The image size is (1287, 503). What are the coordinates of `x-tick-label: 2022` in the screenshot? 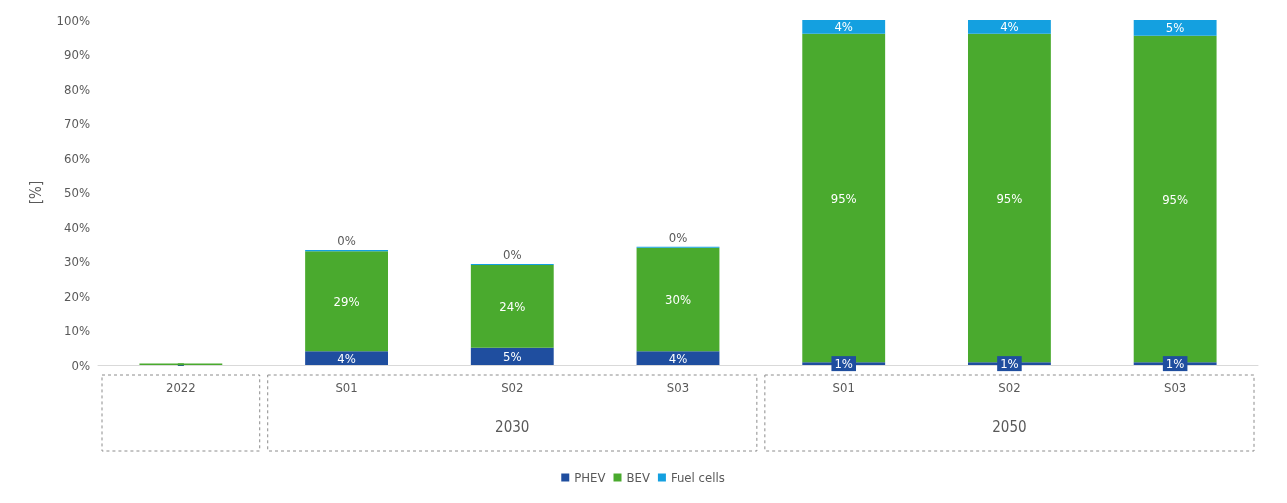 It's located at (180, 387).